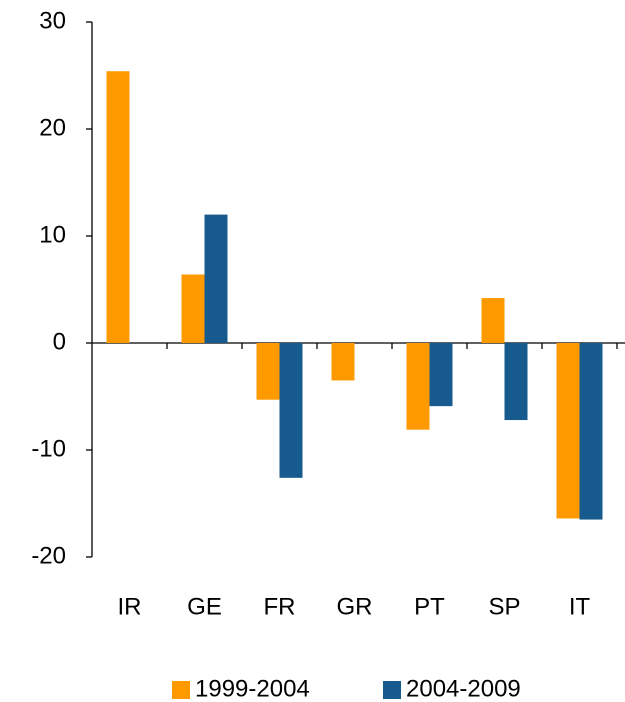  I want to click on y-tick-label: -10, so click(48, 448).